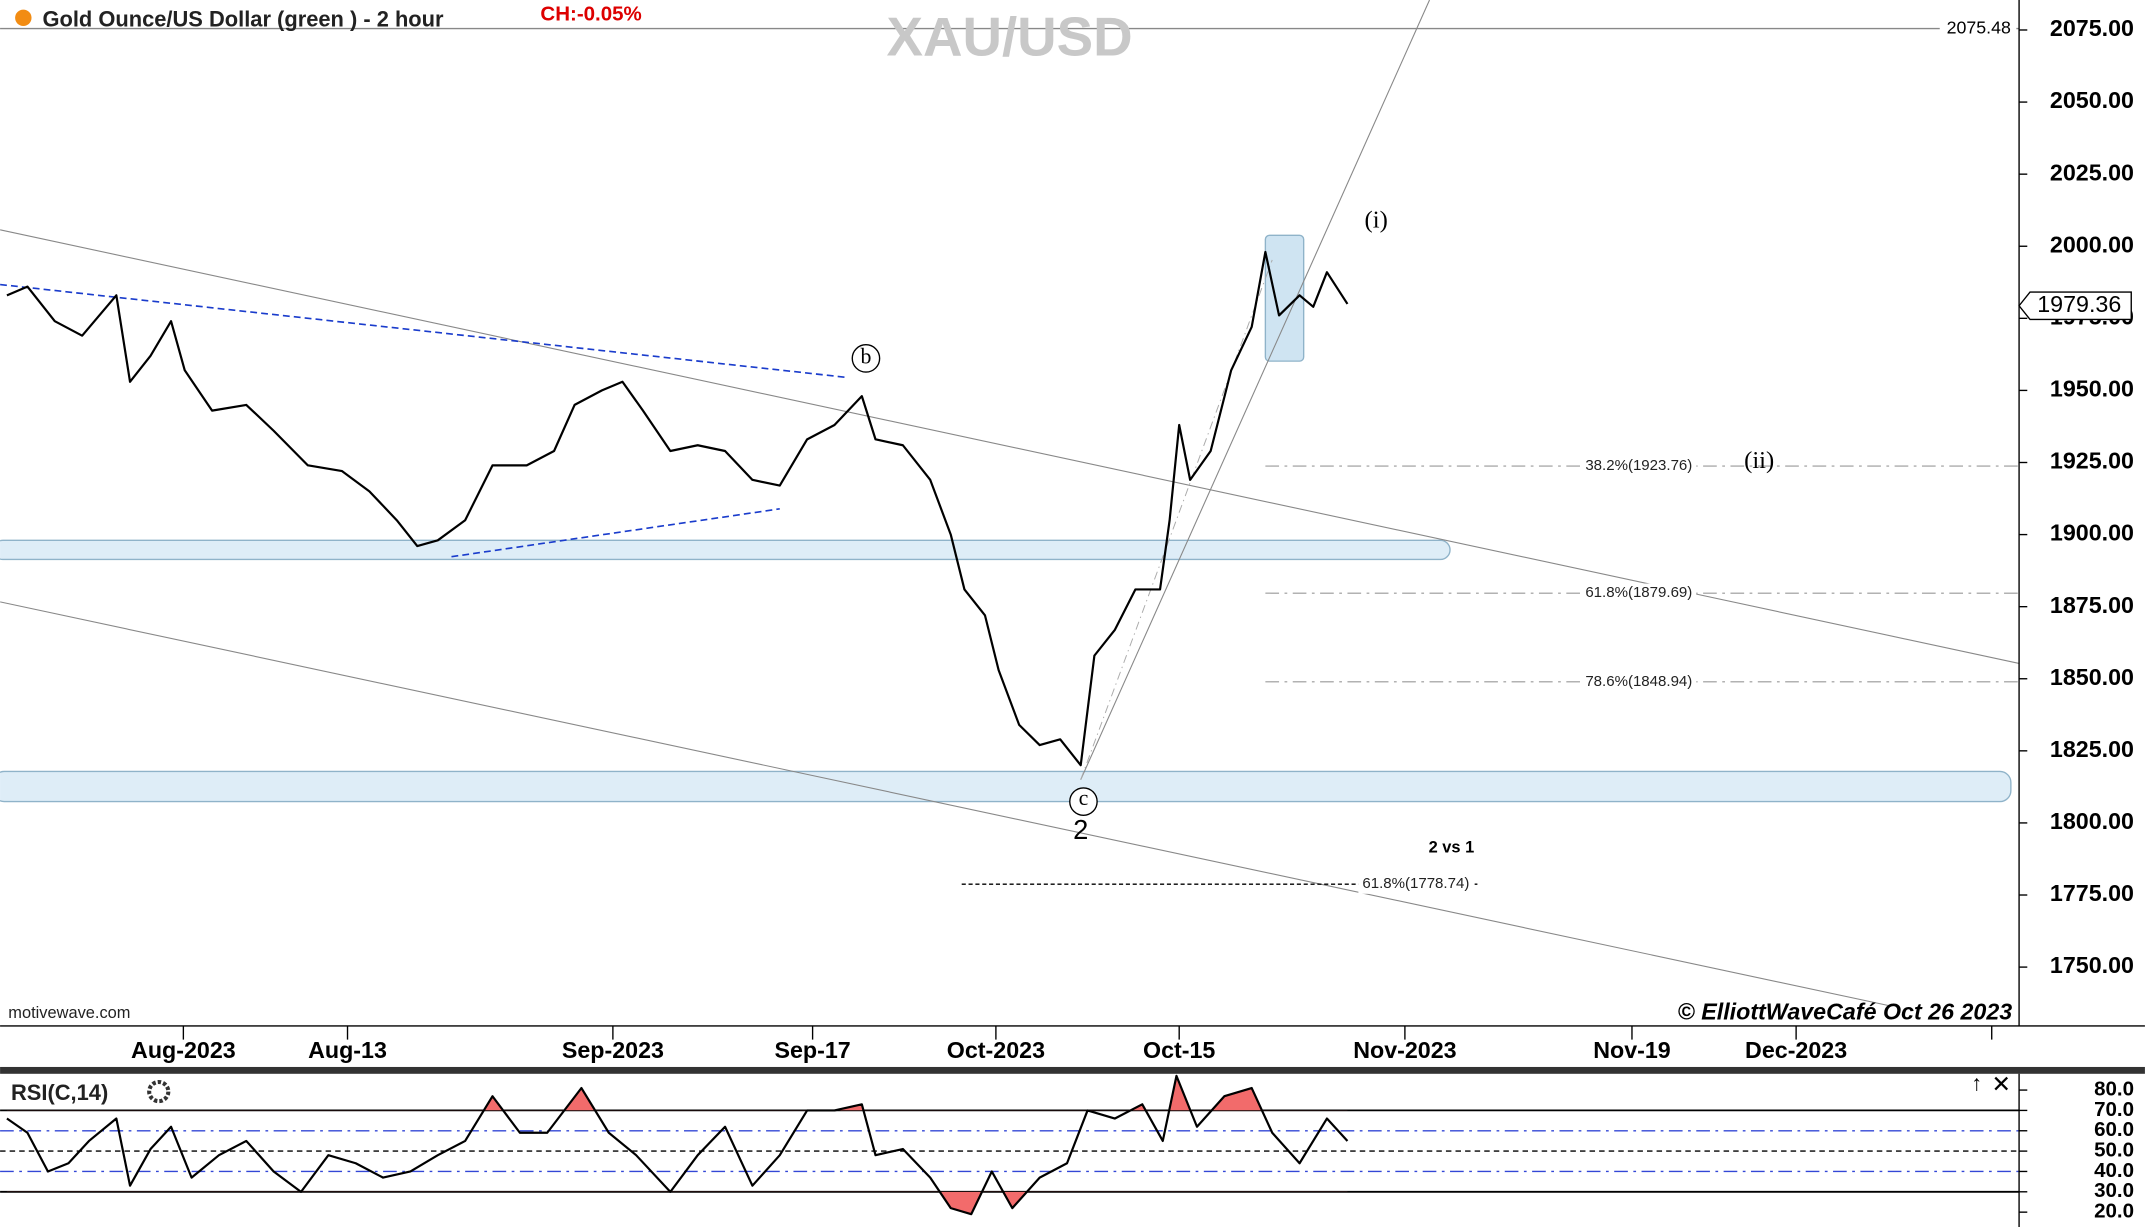  Describe the element at coordinates (2114, 1129) in the screenshot. I see `y-tick-label: 60.0` at that location.